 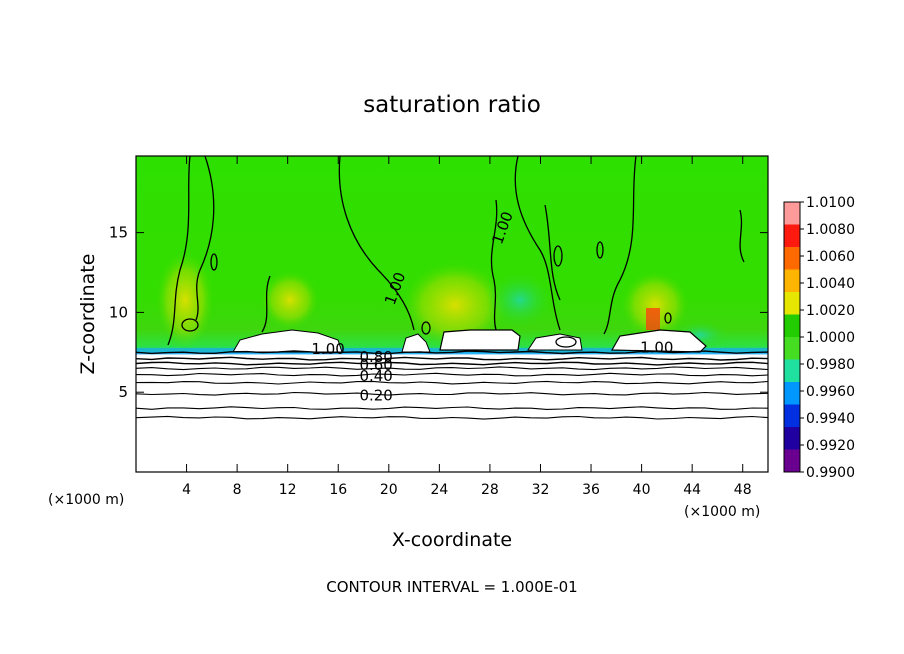 I want to click on colorbar-label: 1.0020, so click(x=830, y=311).